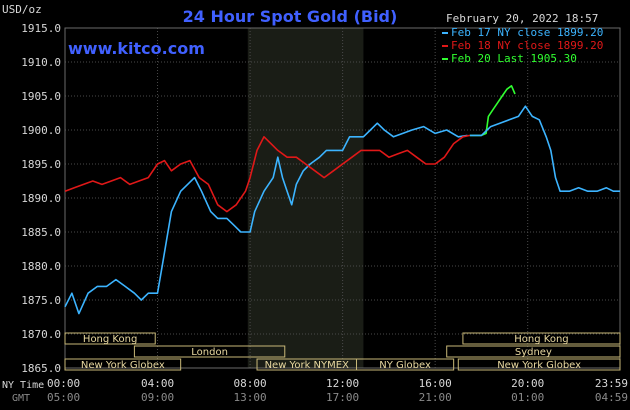  I want to click on session-label: New York NYMEX, so click(307, 365).